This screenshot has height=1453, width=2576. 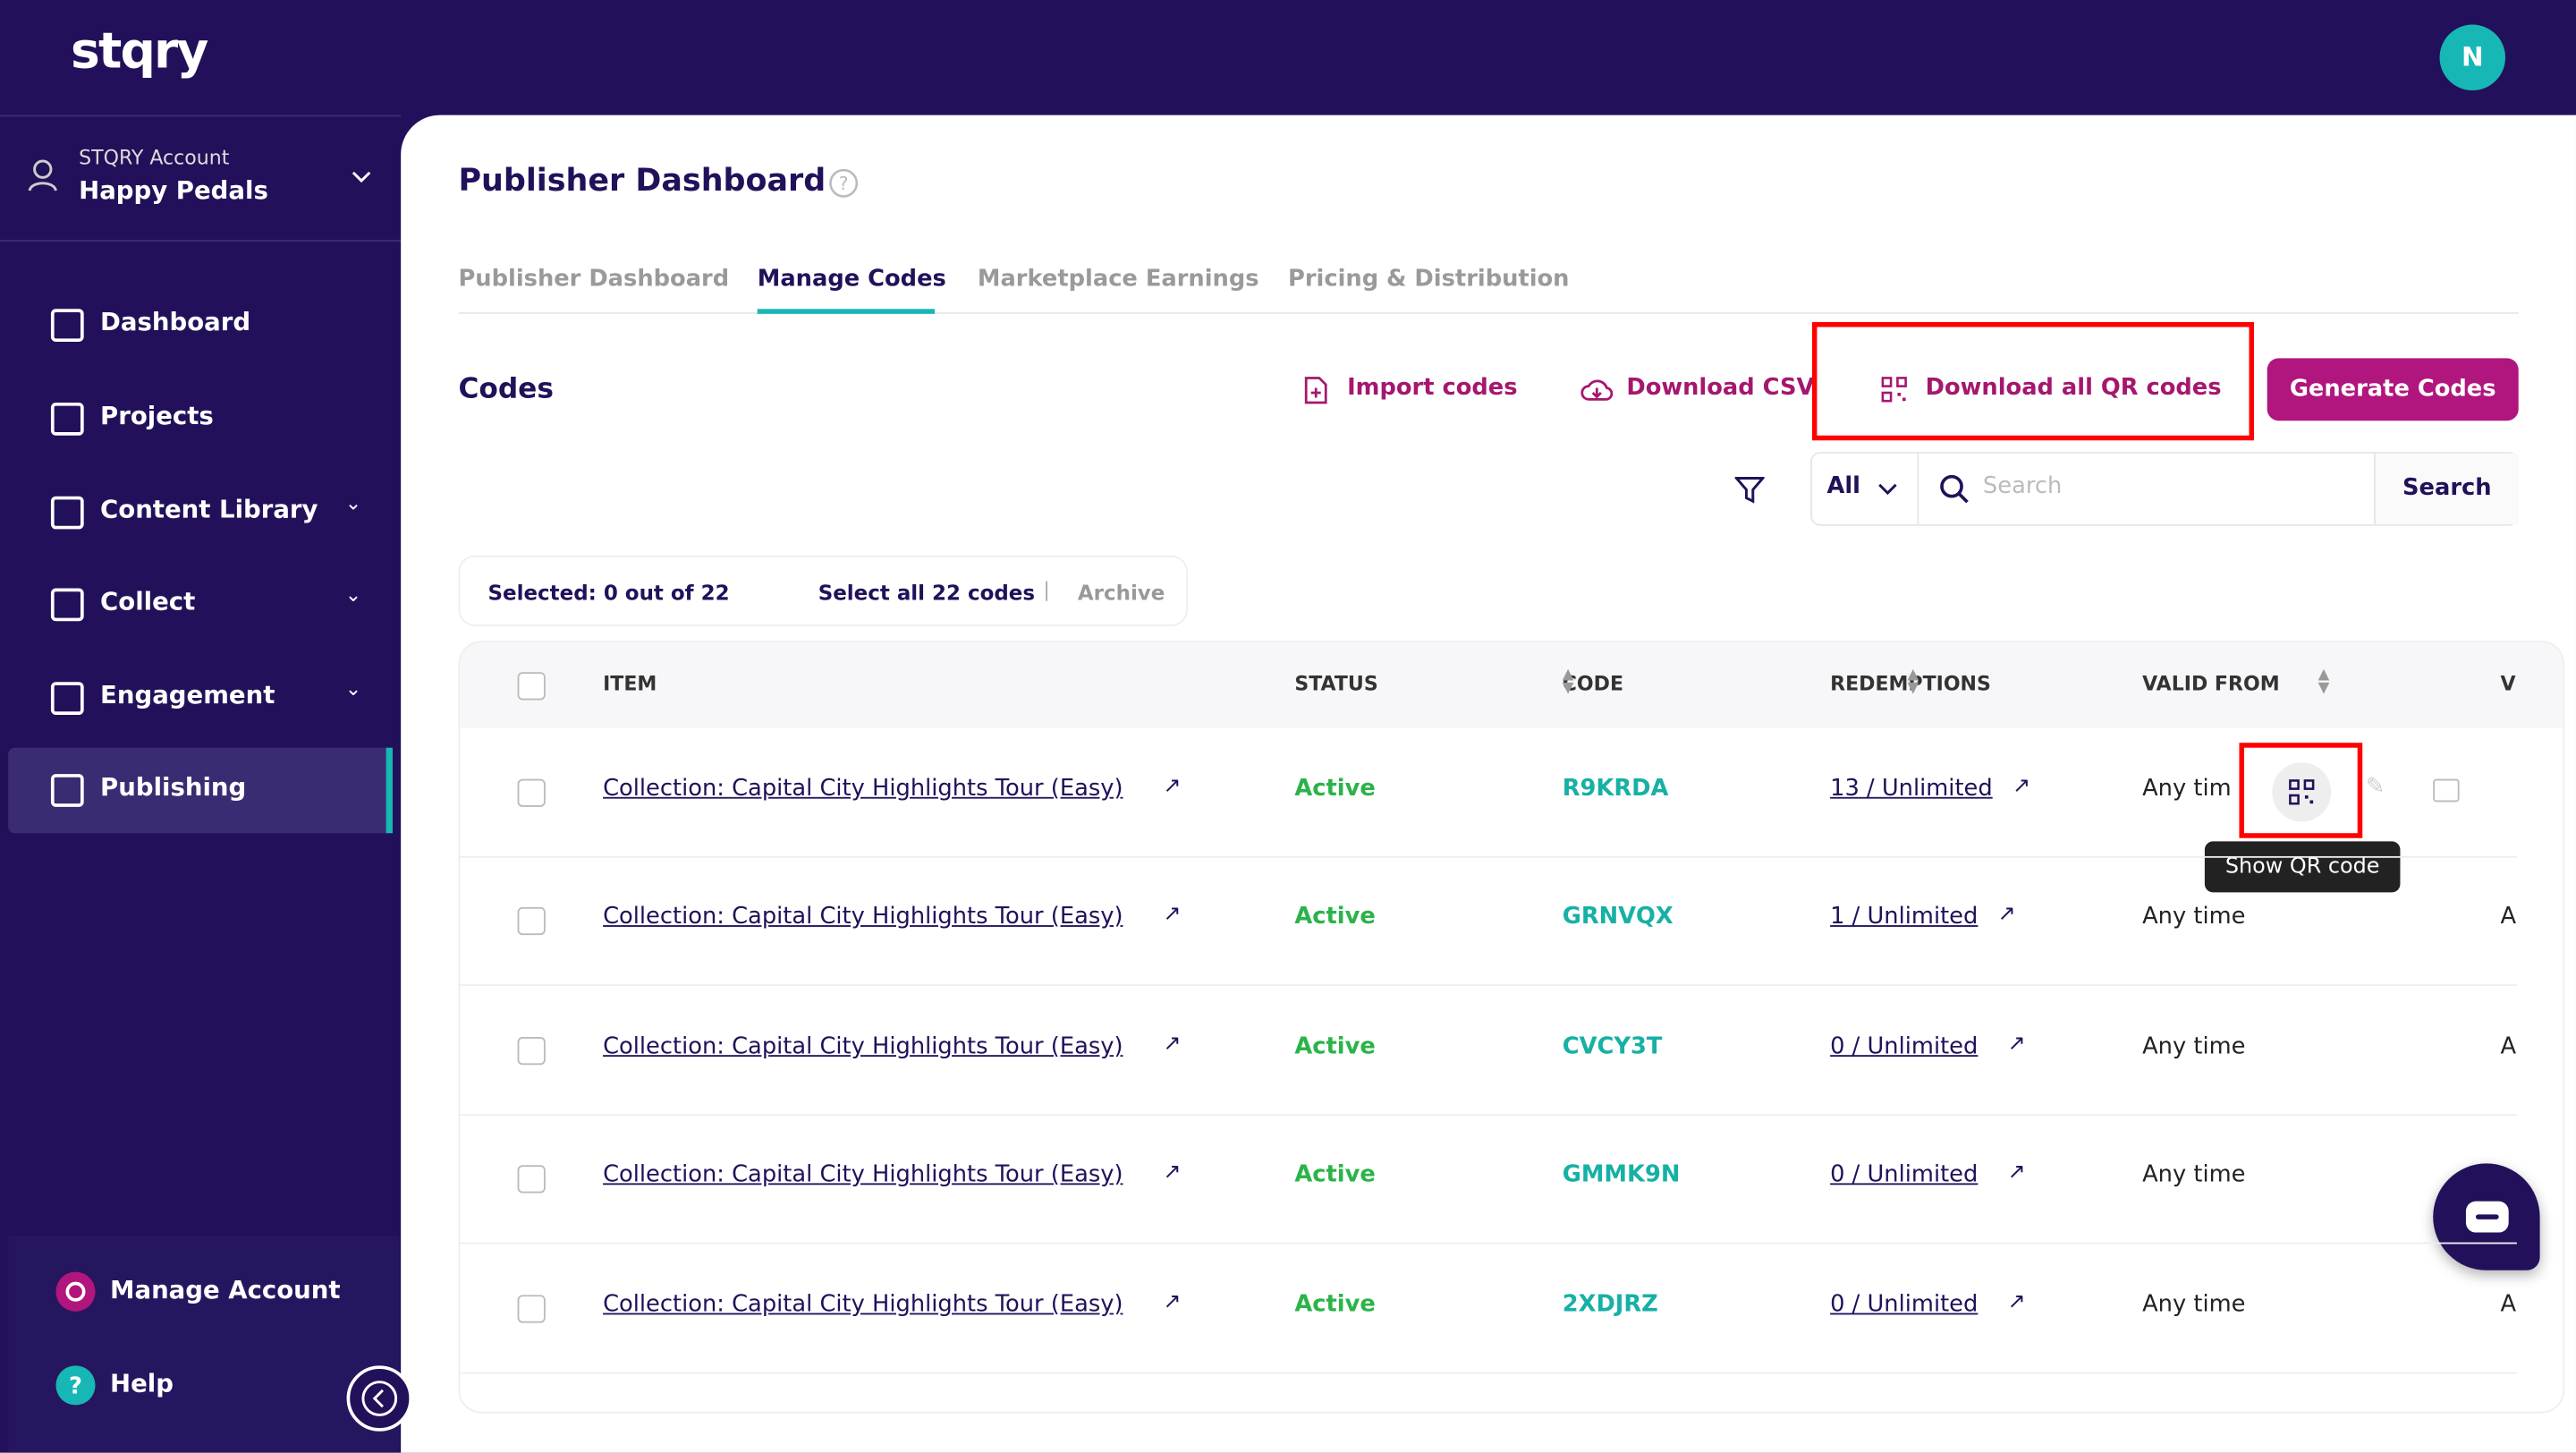 I want to click on nav-item: Engagement, so click(x=187, y=695).